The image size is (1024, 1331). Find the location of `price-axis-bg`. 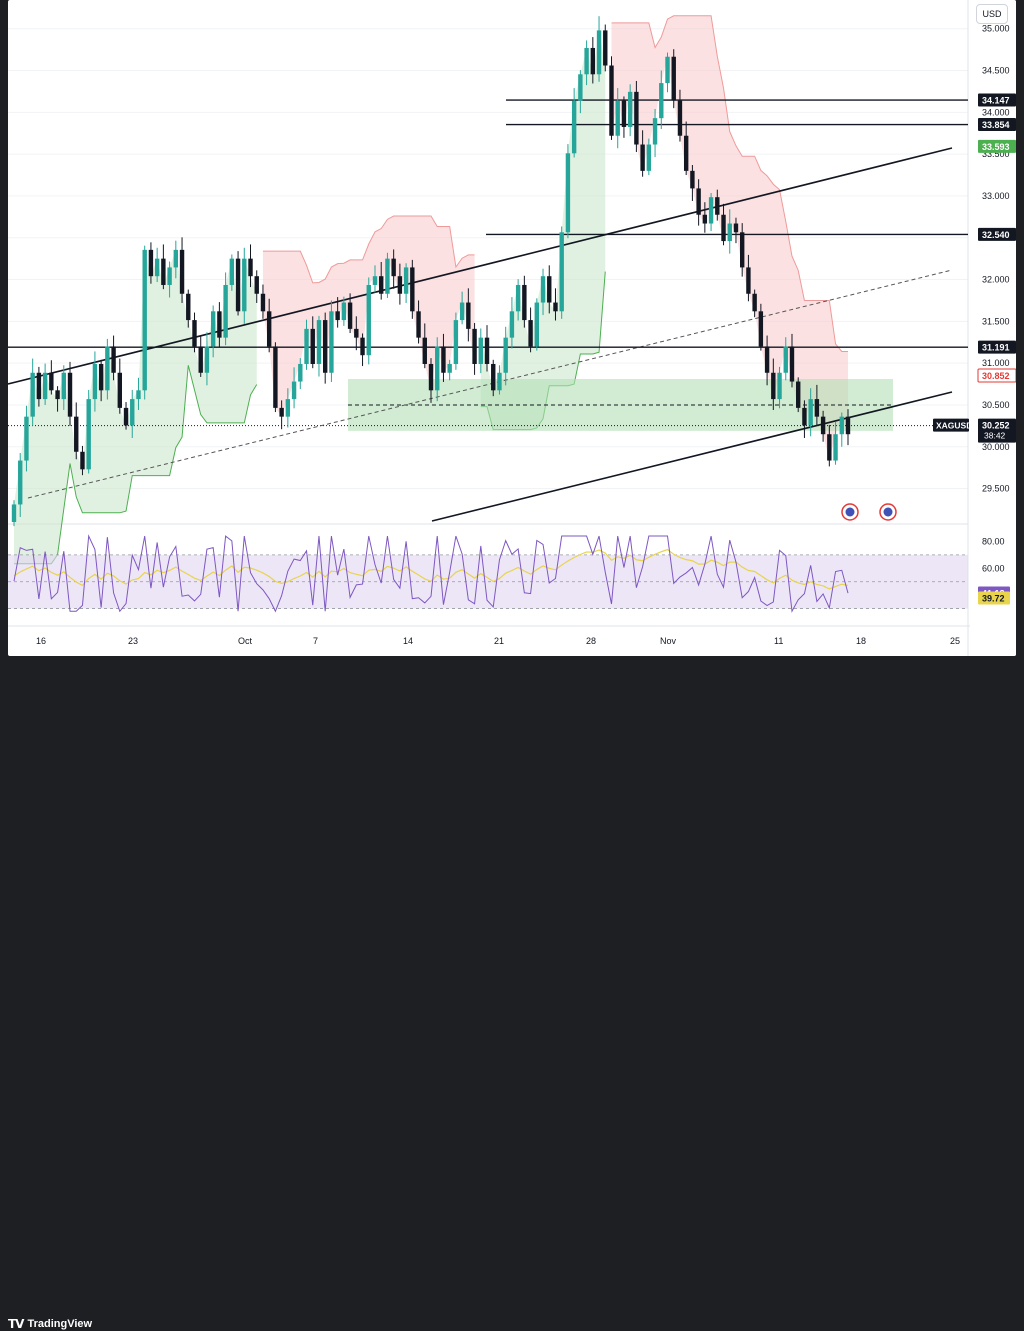

price-axis-bg is located at coordinates (993, 328).